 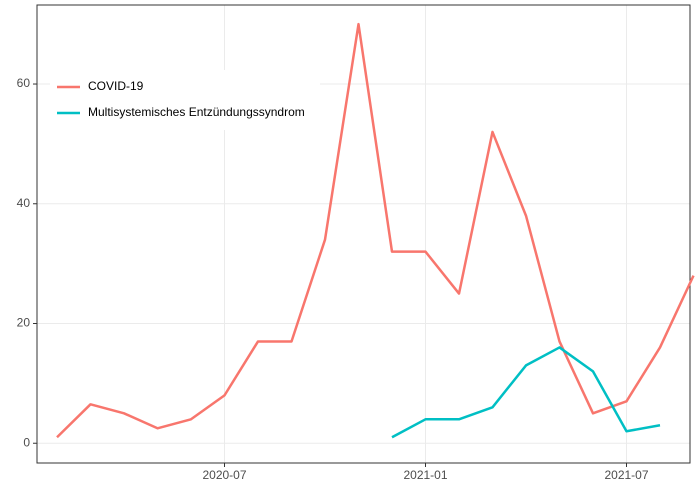 What do you see at coordinates (24, 83) in the screenshot?
I see `y-tick-label: 60` at bounding box center [24, 83].